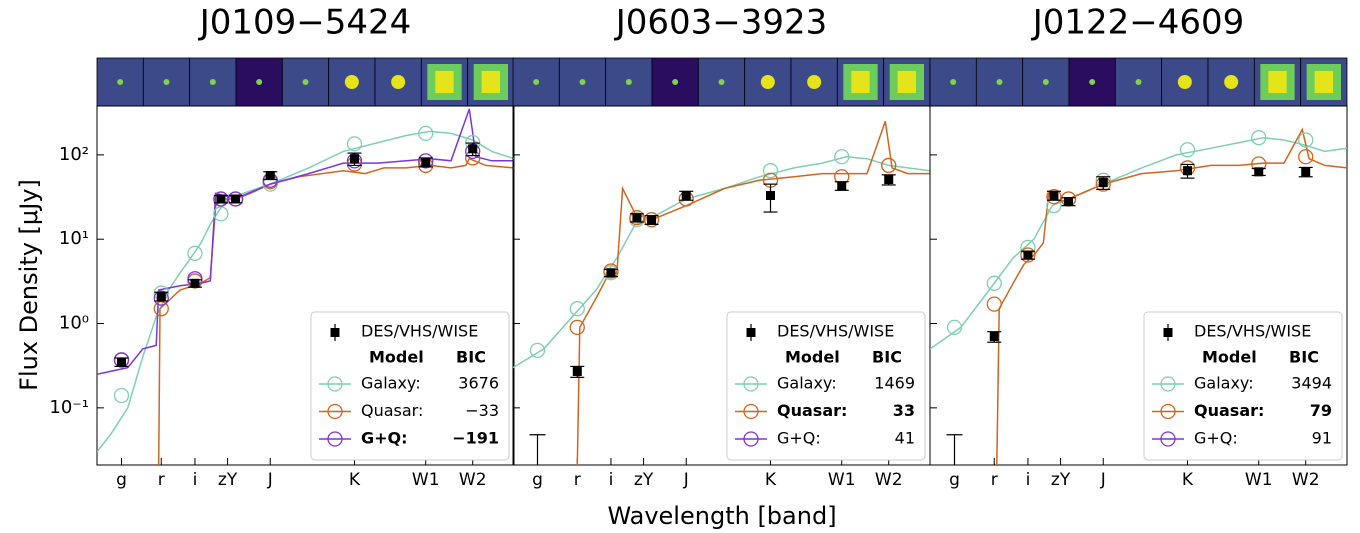  I want to click on x-tick-label: zY, so click(1061, 480).